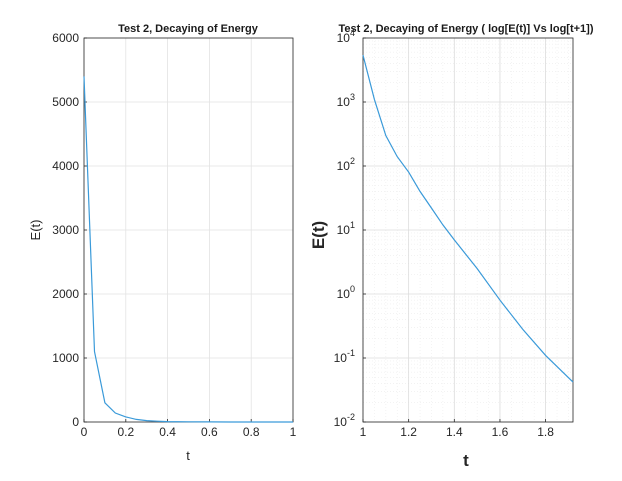  What do you see at coordinates (65, 38) in the screenshot?
I see `chart-left-ytick-label: 6000` at bounding box center [65, 38].